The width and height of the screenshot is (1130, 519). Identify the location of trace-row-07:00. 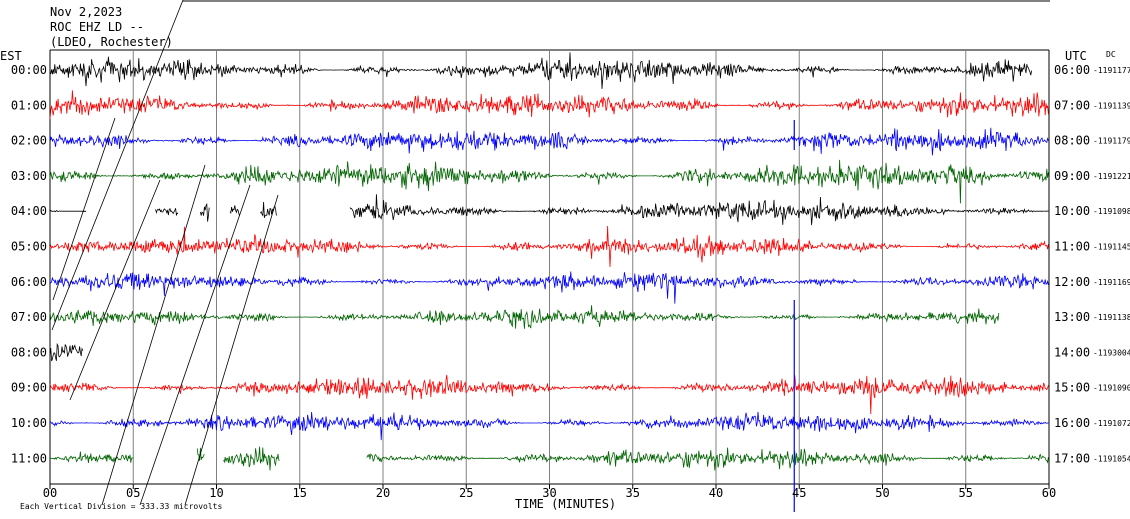
(524, 317).